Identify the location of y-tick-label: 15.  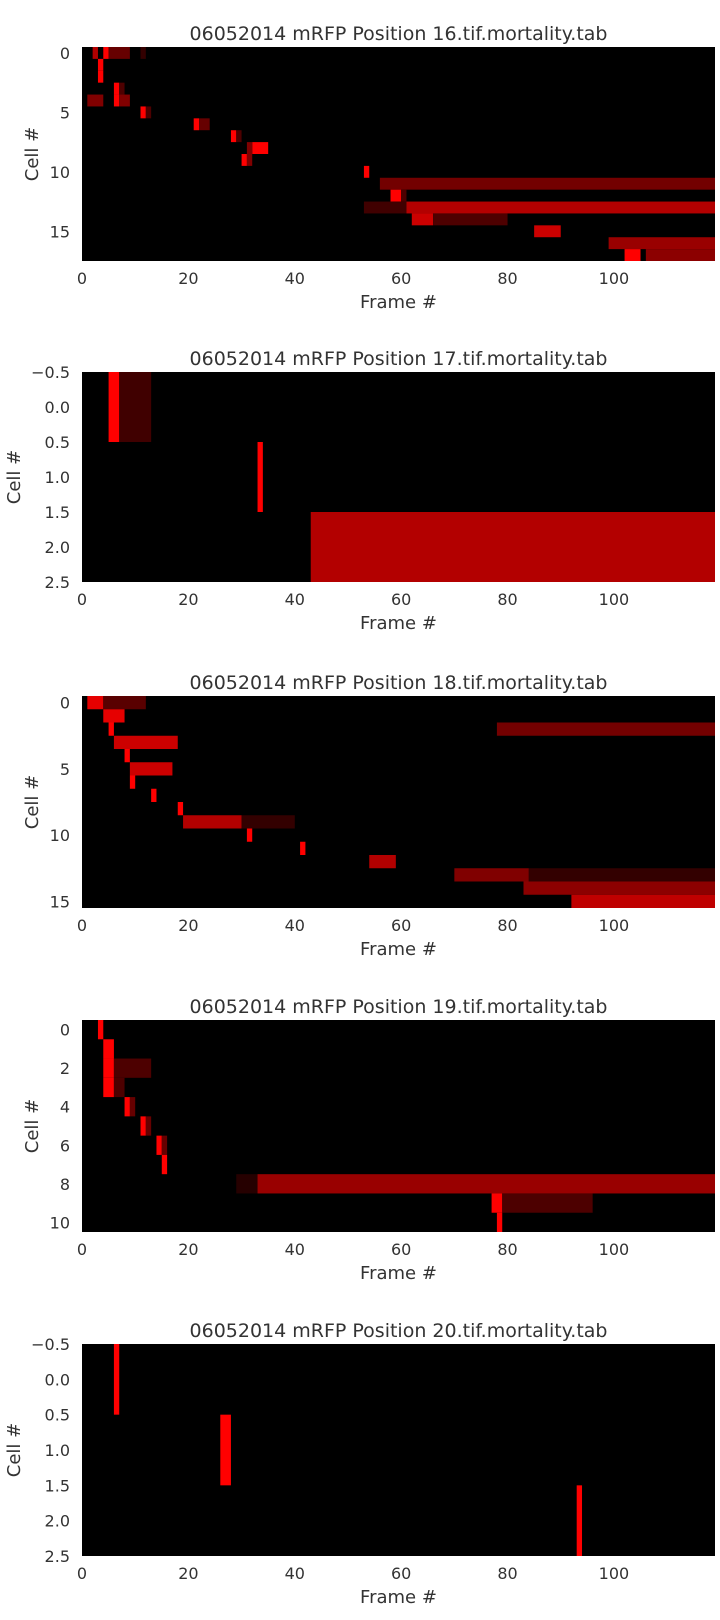
(60, 901).